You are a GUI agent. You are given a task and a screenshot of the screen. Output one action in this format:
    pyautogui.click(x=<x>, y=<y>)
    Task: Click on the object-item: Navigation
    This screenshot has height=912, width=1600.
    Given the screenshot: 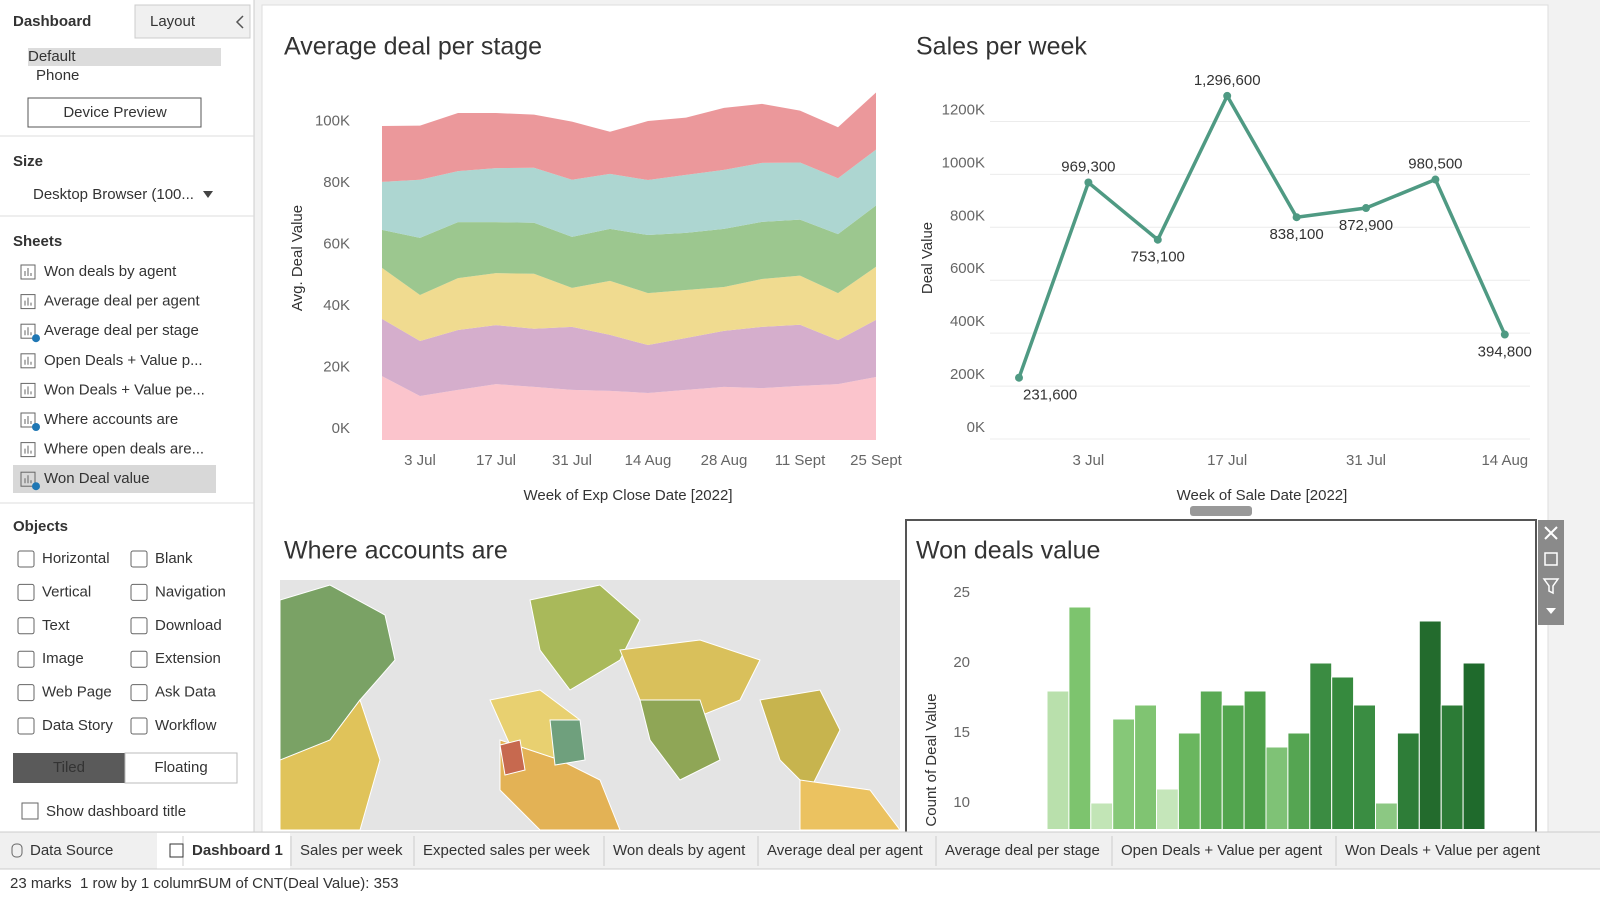 What is the action you would take?
    pyautogui.click(x=190, y=591)
    